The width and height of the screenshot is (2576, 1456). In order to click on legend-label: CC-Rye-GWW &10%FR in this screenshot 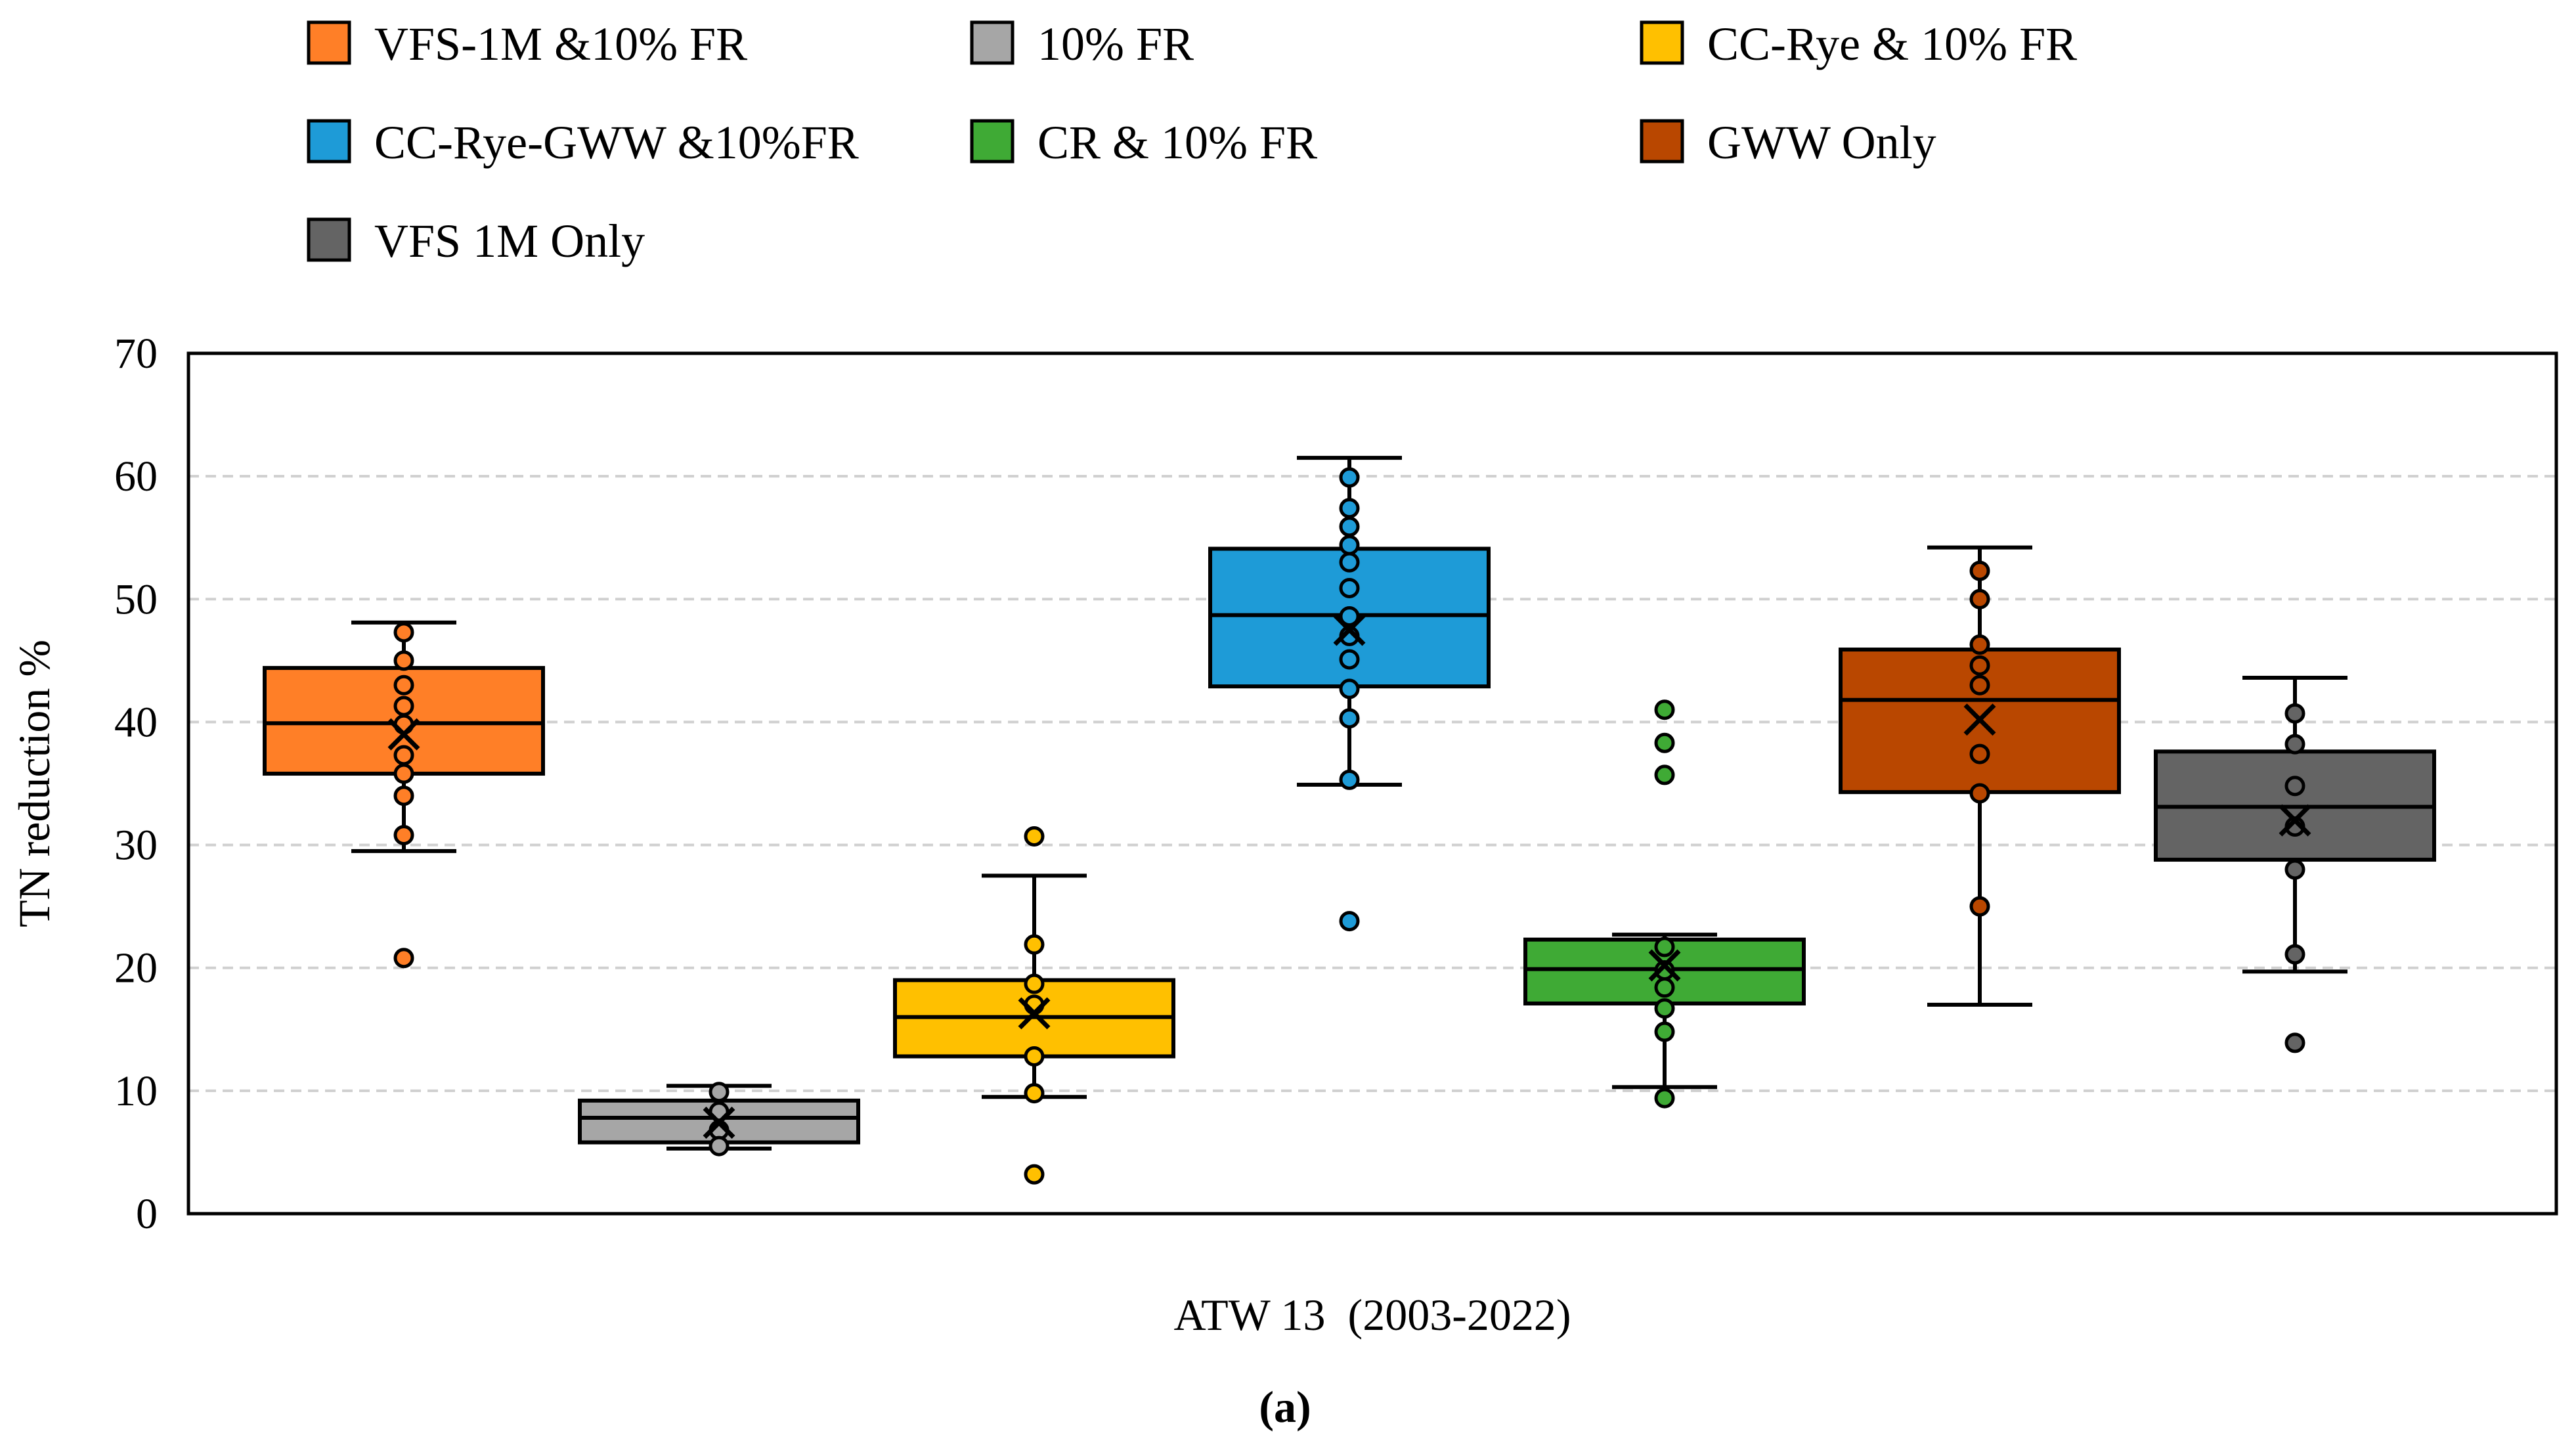, I will do `click(616, 142)`.